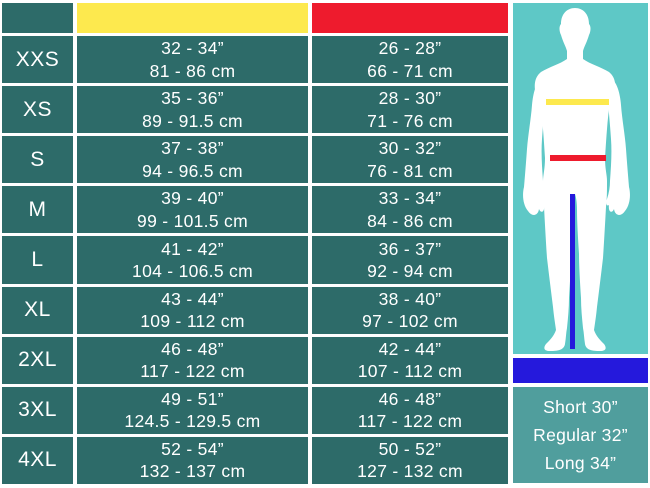 The height and width of the screenshot is (488, 650). I want to click on body-silhouette, so click(575, 179).